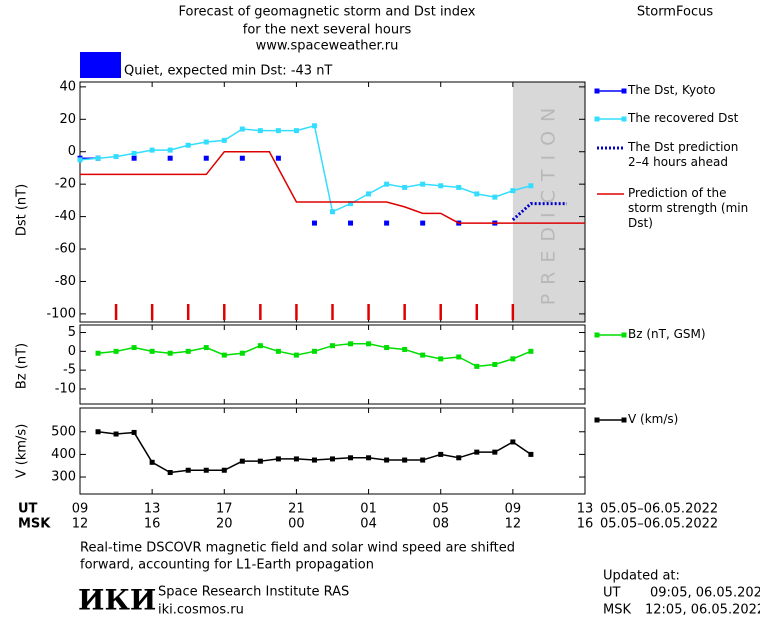  I want to click on institute-url: iki.cosmos.ru, so click(201, 610).